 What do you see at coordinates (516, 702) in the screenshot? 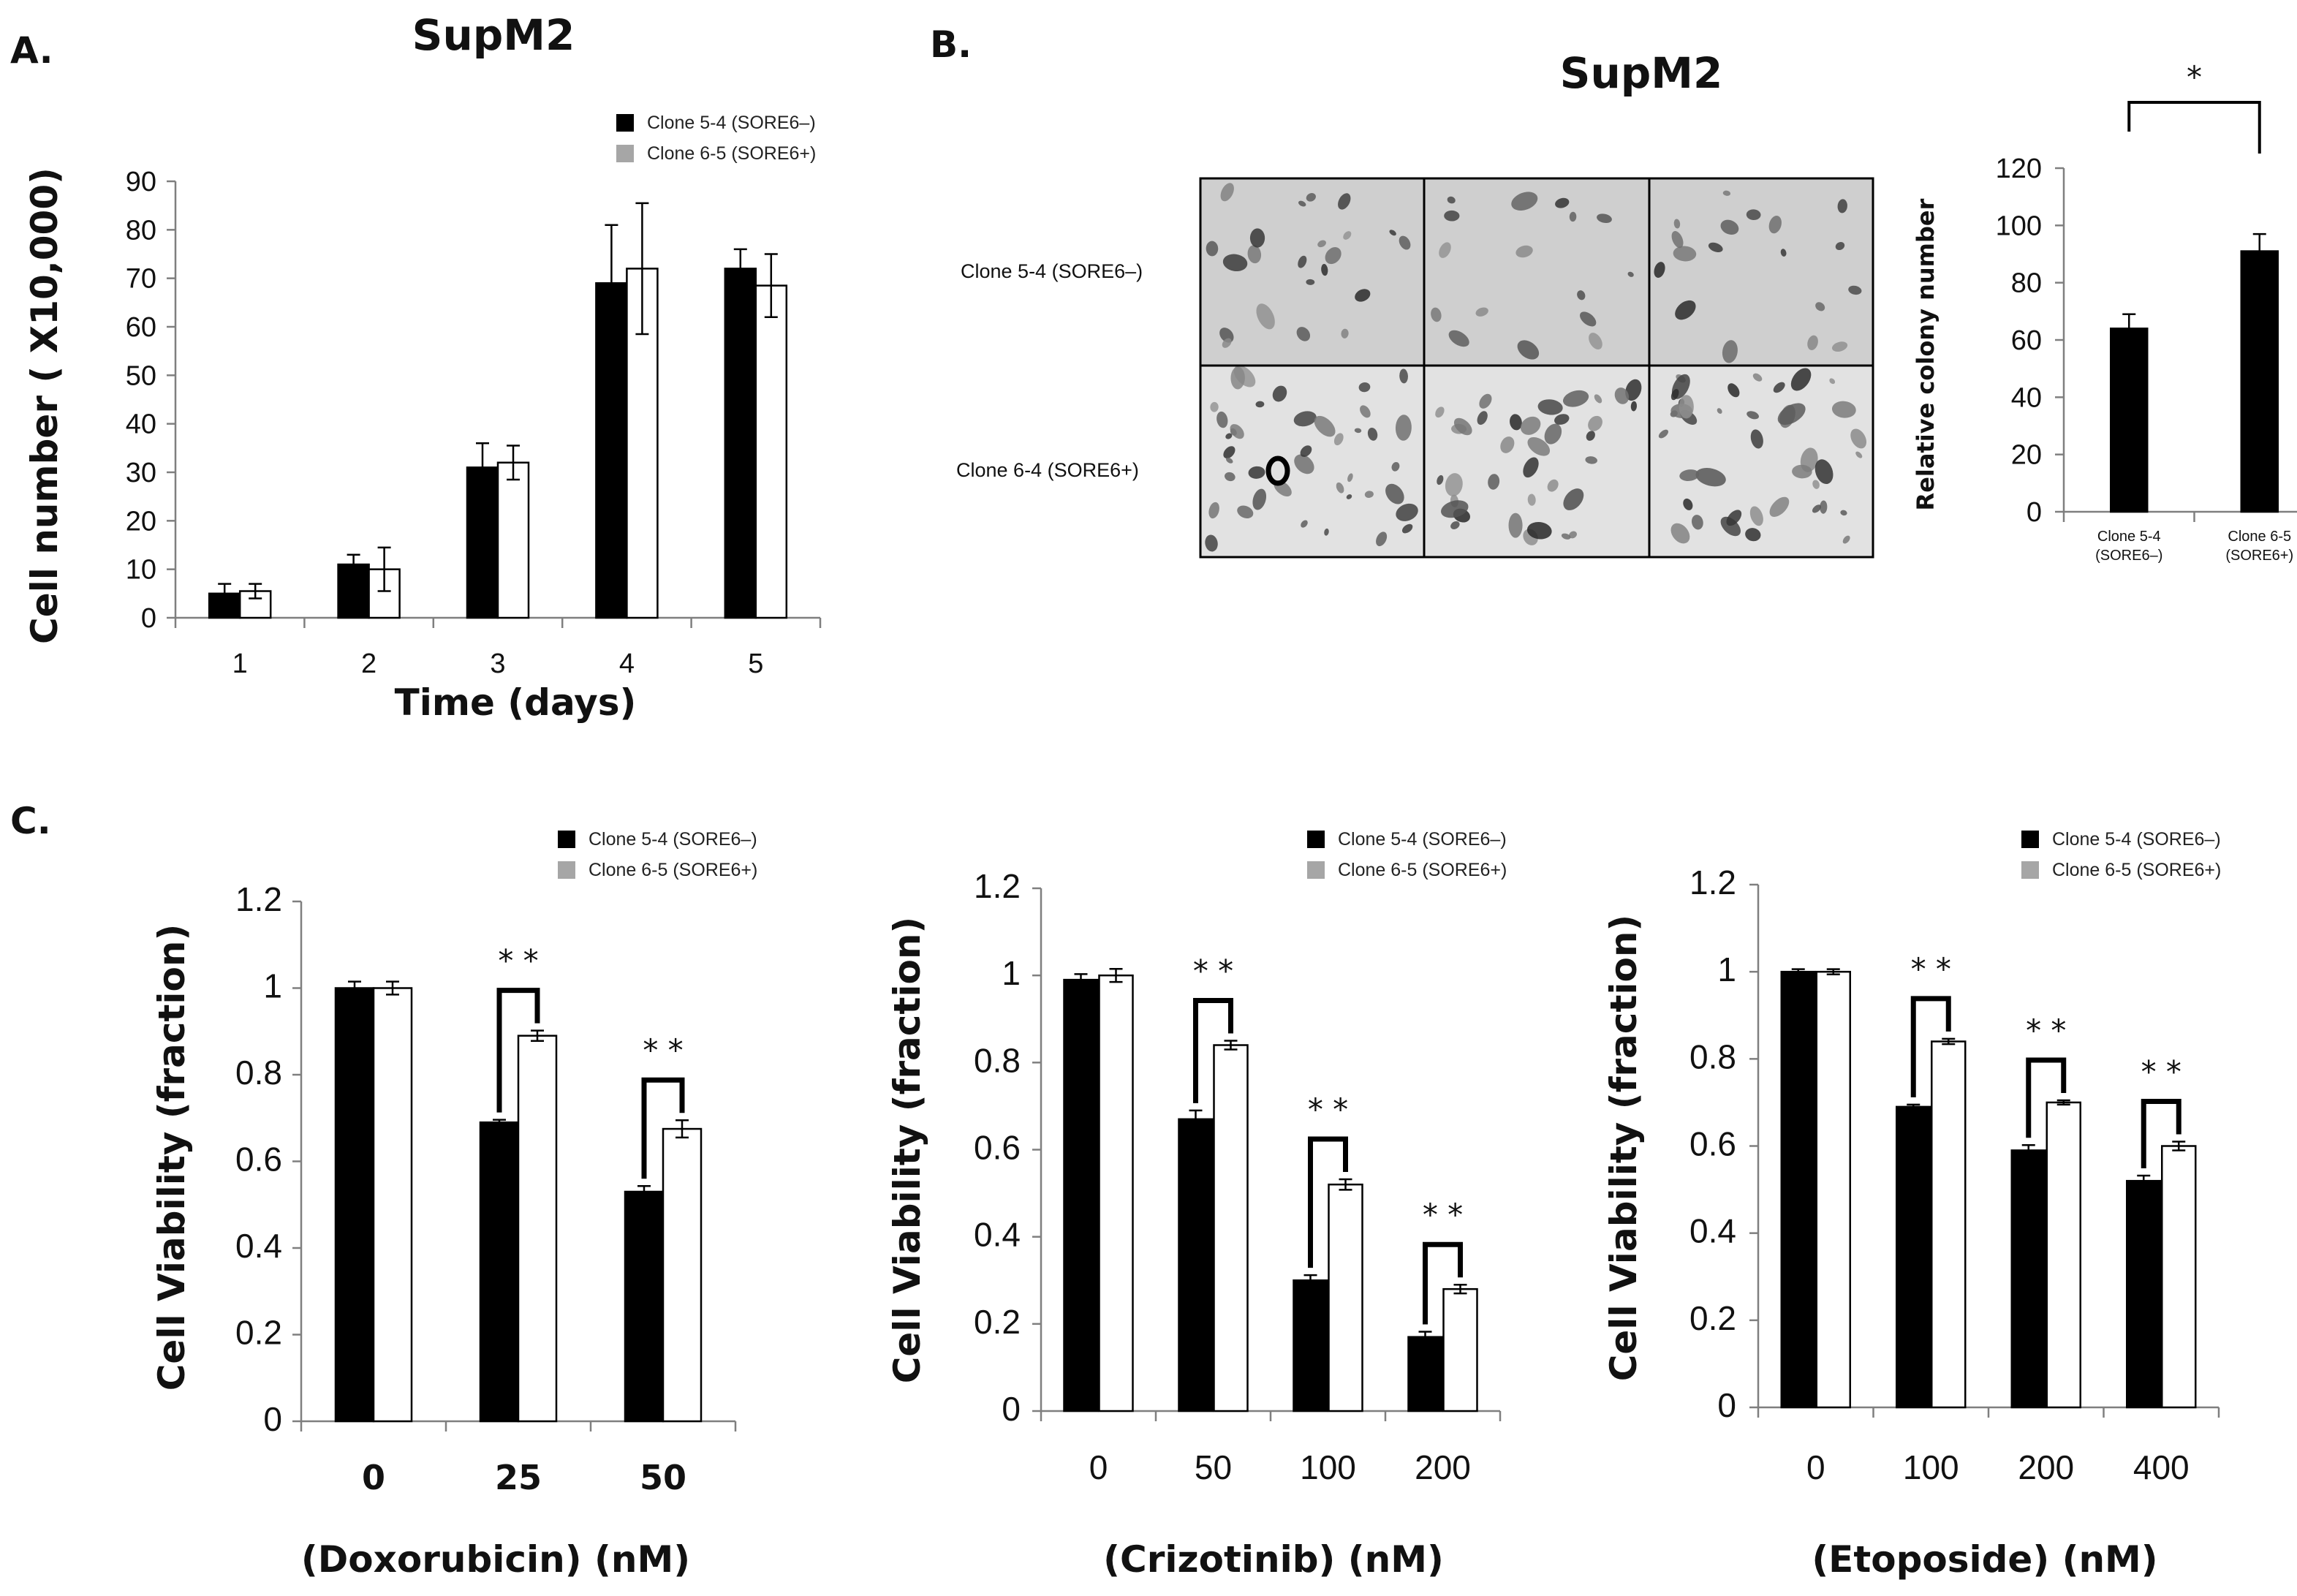
I see `x-axis-title: Time (days)` at bounding box center [516, 702].